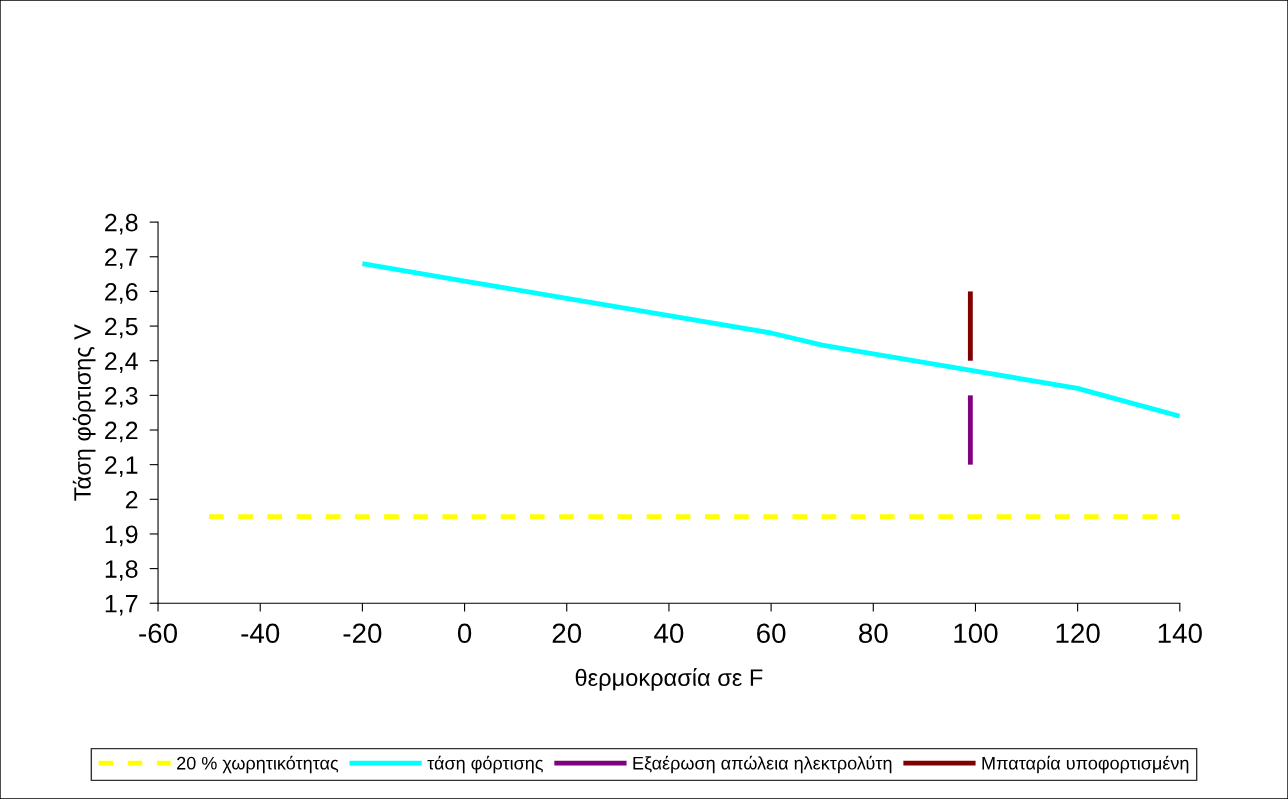  What do you see at coordinates (121, 259) in the screenshot?
I see `y-tick-label: 2,7` at bounding box center [121, 259].